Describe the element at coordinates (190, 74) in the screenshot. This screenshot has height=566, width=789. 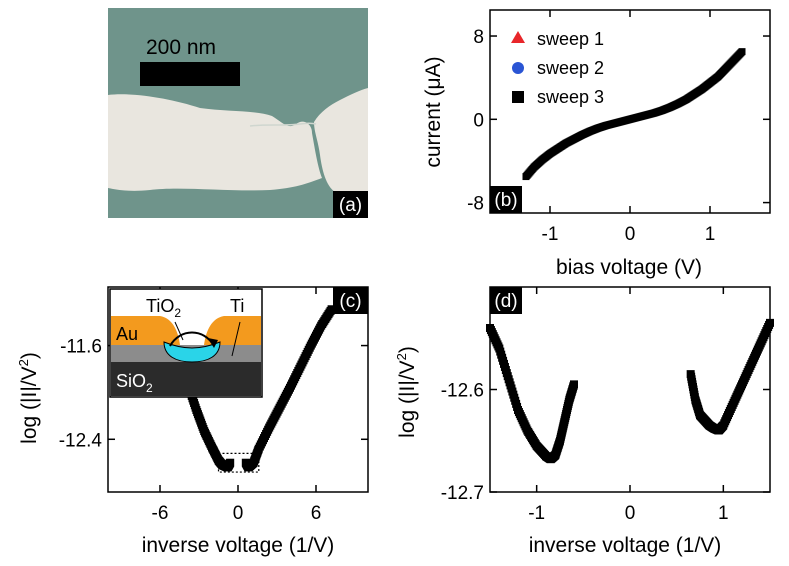
I see `scale-bar` at that location.